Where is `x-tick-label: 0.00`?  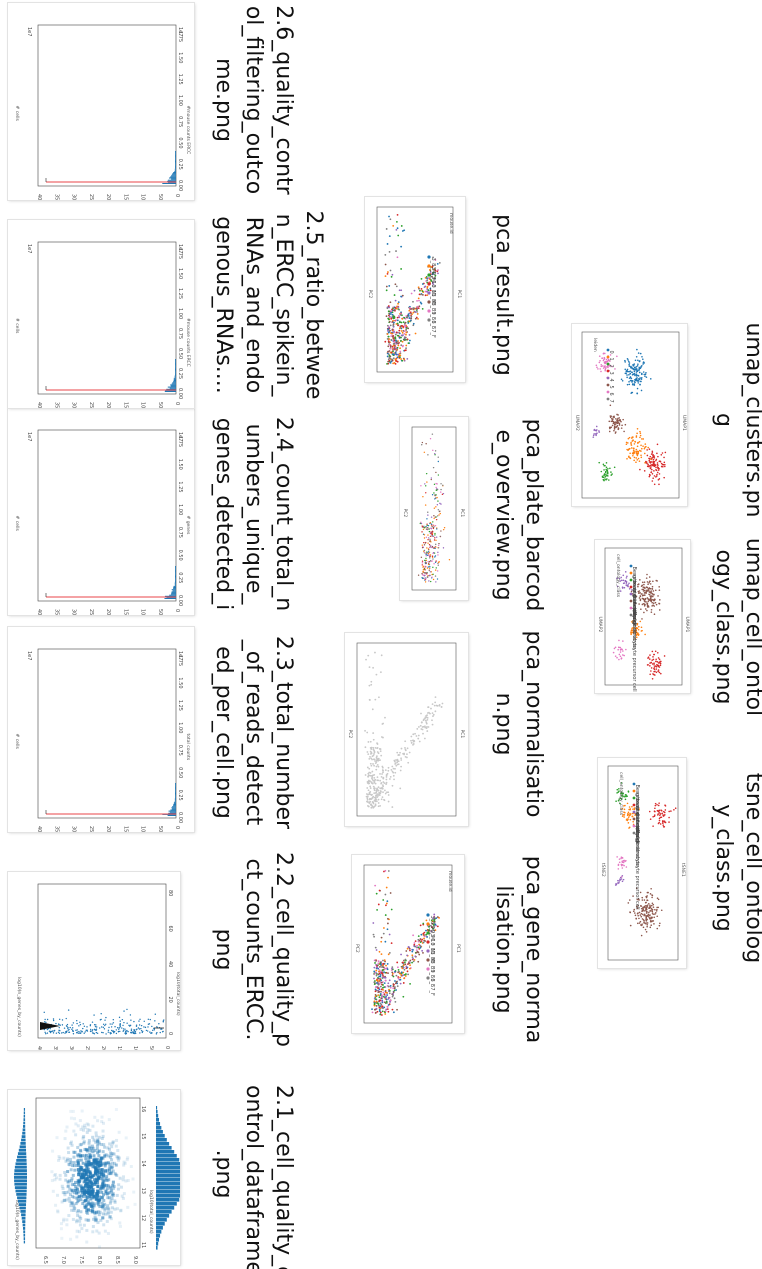
x-tick-label: 0.00 is located at coordinates (180, 393).